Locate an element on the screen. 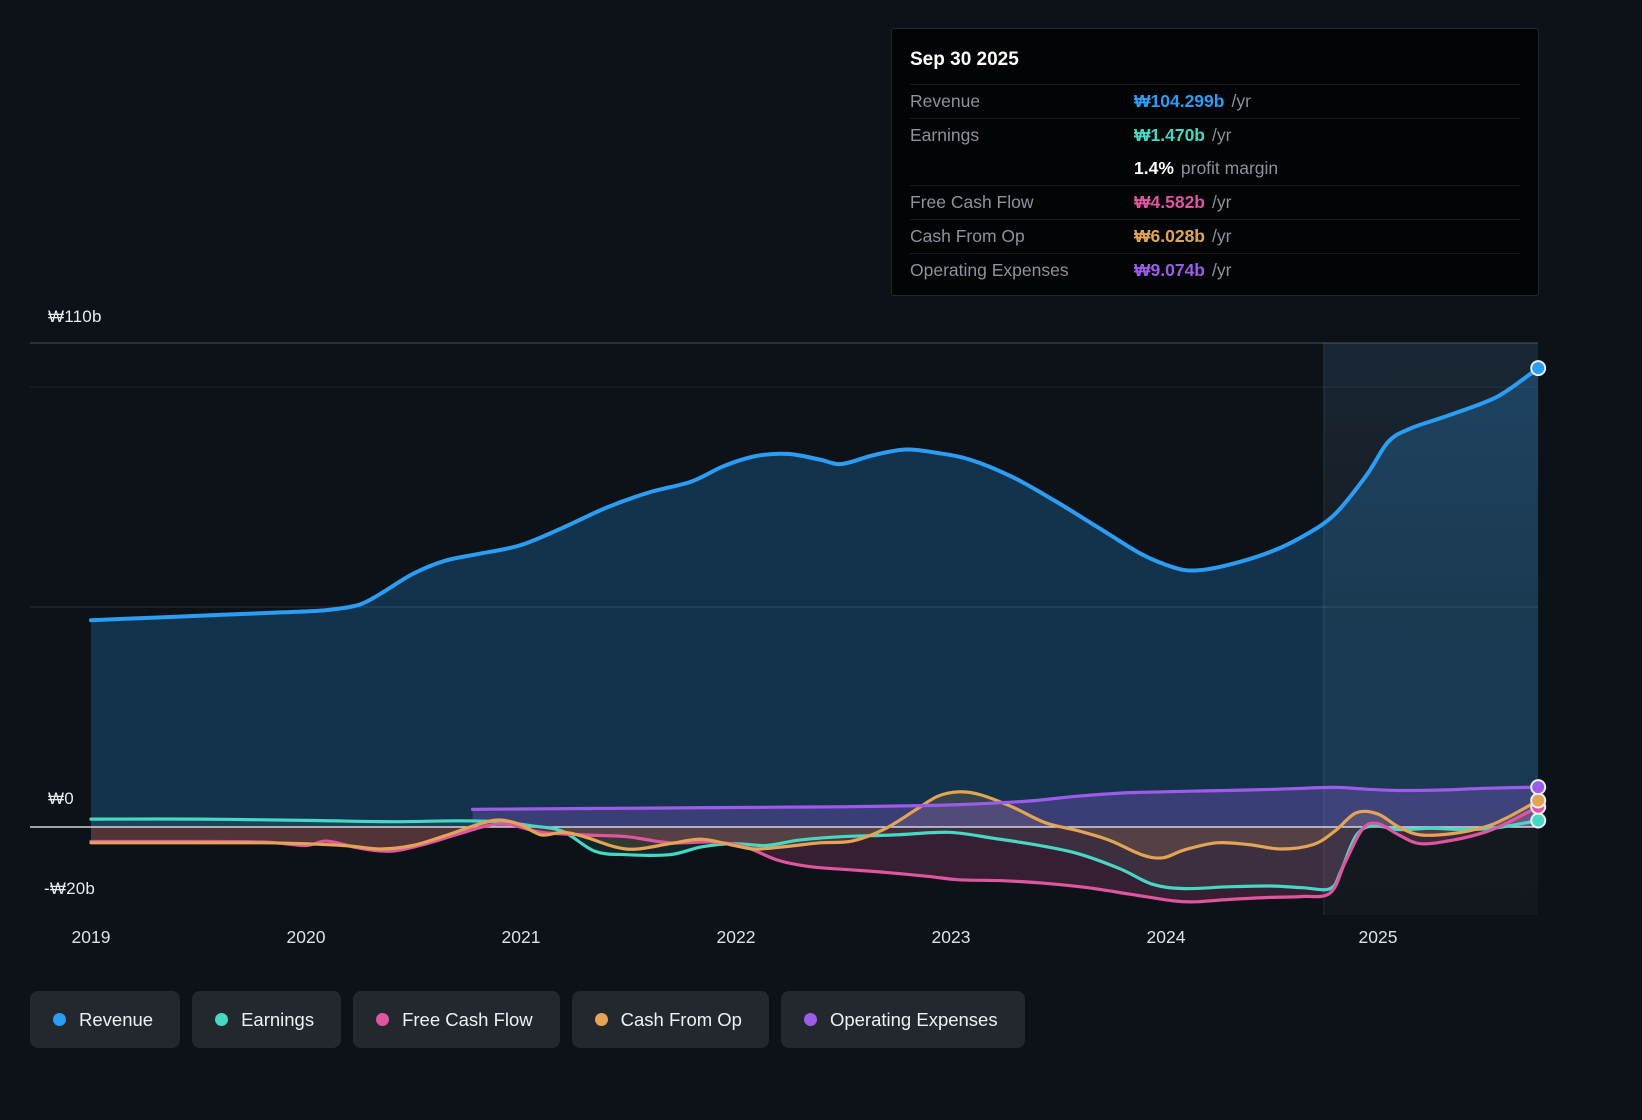 The width and height of the screenshot is (1642, 1120). x-tick-2020: 2020 is located at coordinates (306, 937).